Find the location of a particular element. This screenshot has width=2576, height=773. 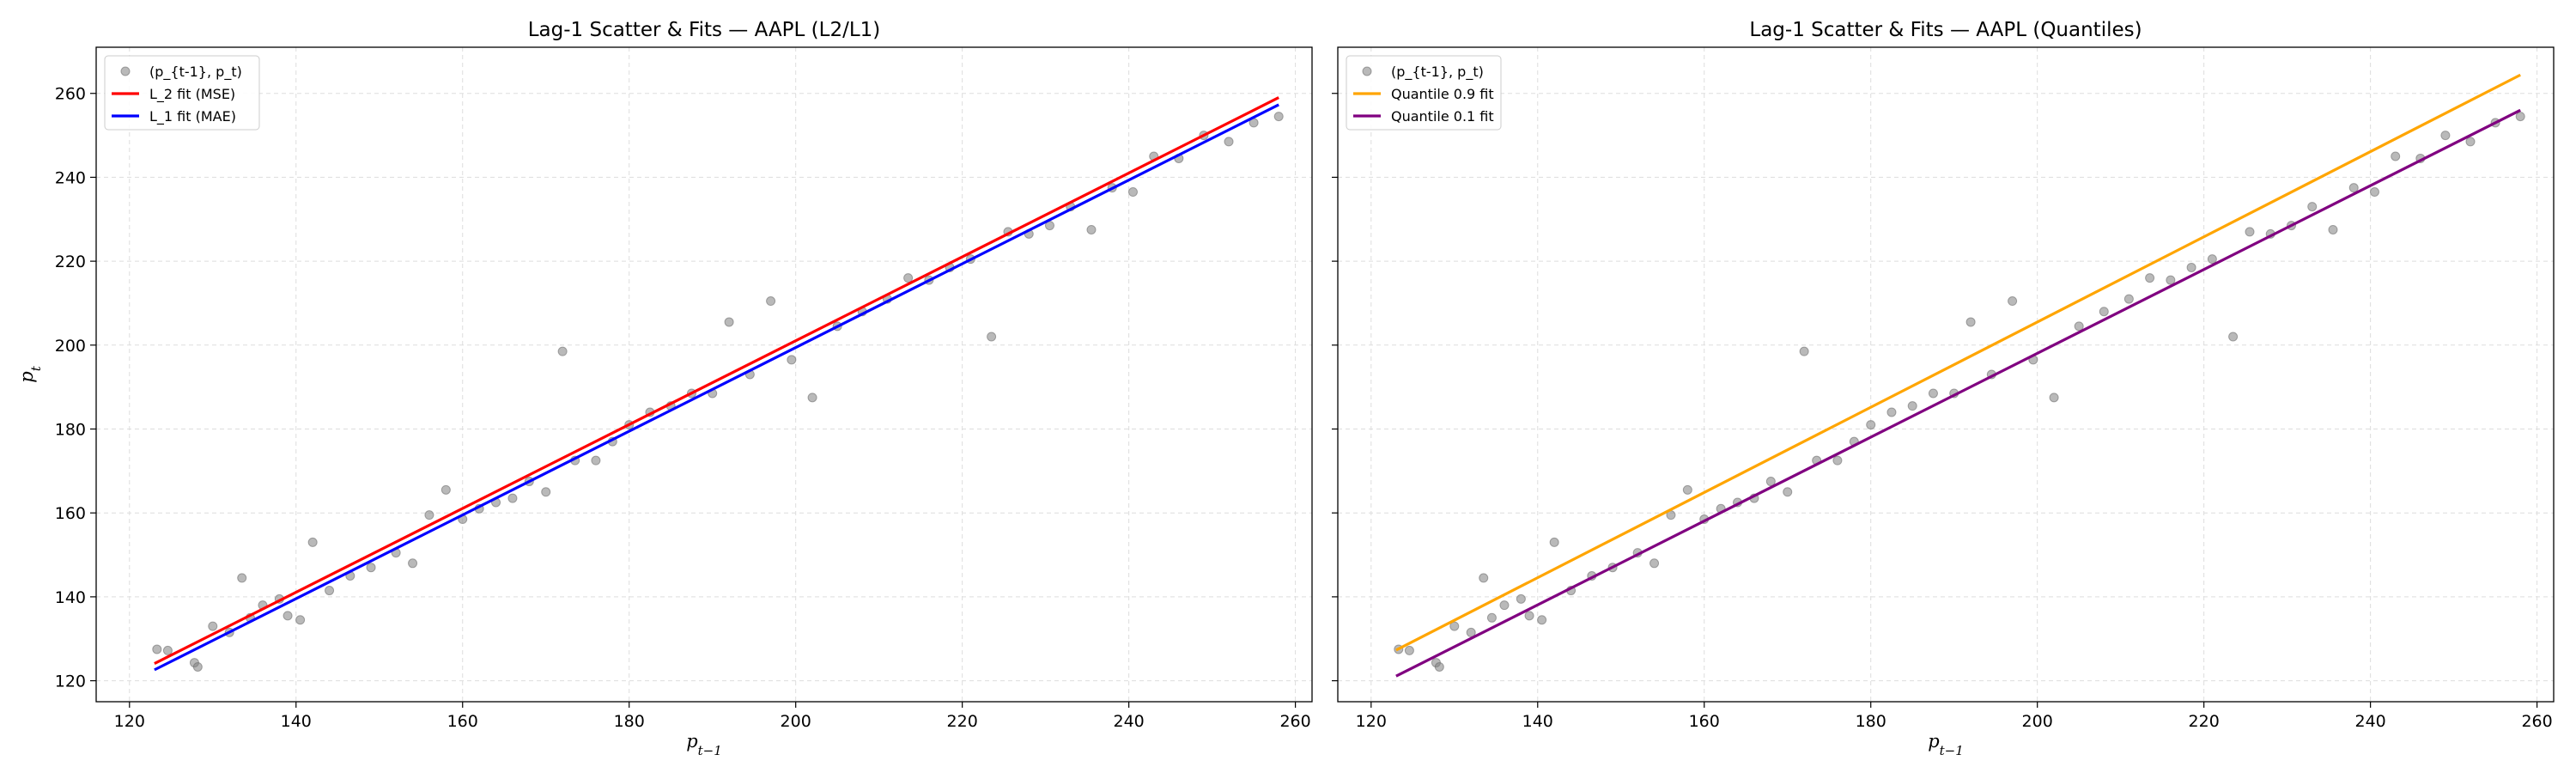

legend-label: Quantile 0.1 fit is located at coordinates (1442, 116).